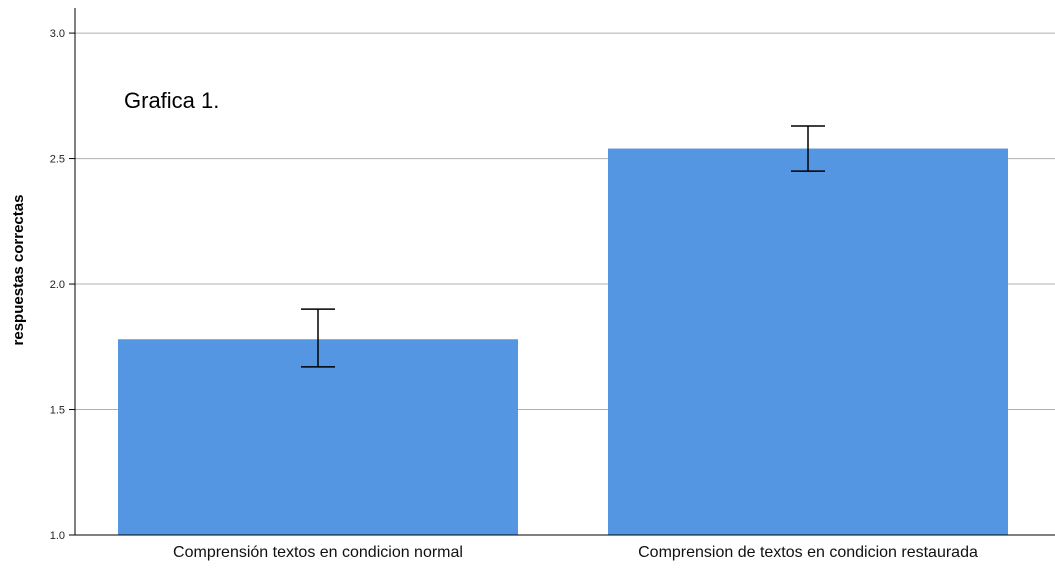  Describe the element at coordinates (171, 100) in the screenshot. I see `chart-annotation: Grafica 1.` at that location.